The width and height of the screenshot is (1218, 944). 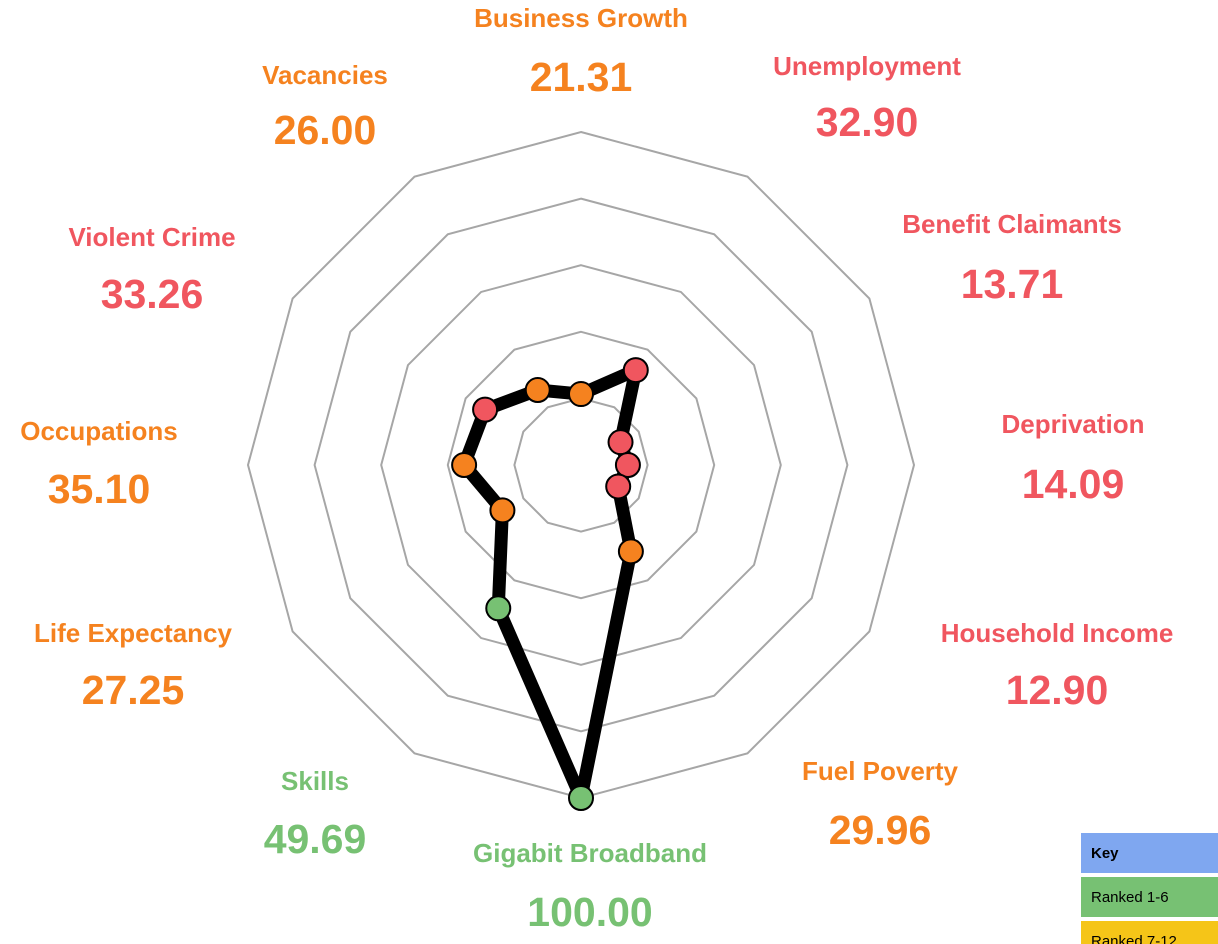 I want to click on axis-label: Gigabit Broadband, so click(x=590, y=853).